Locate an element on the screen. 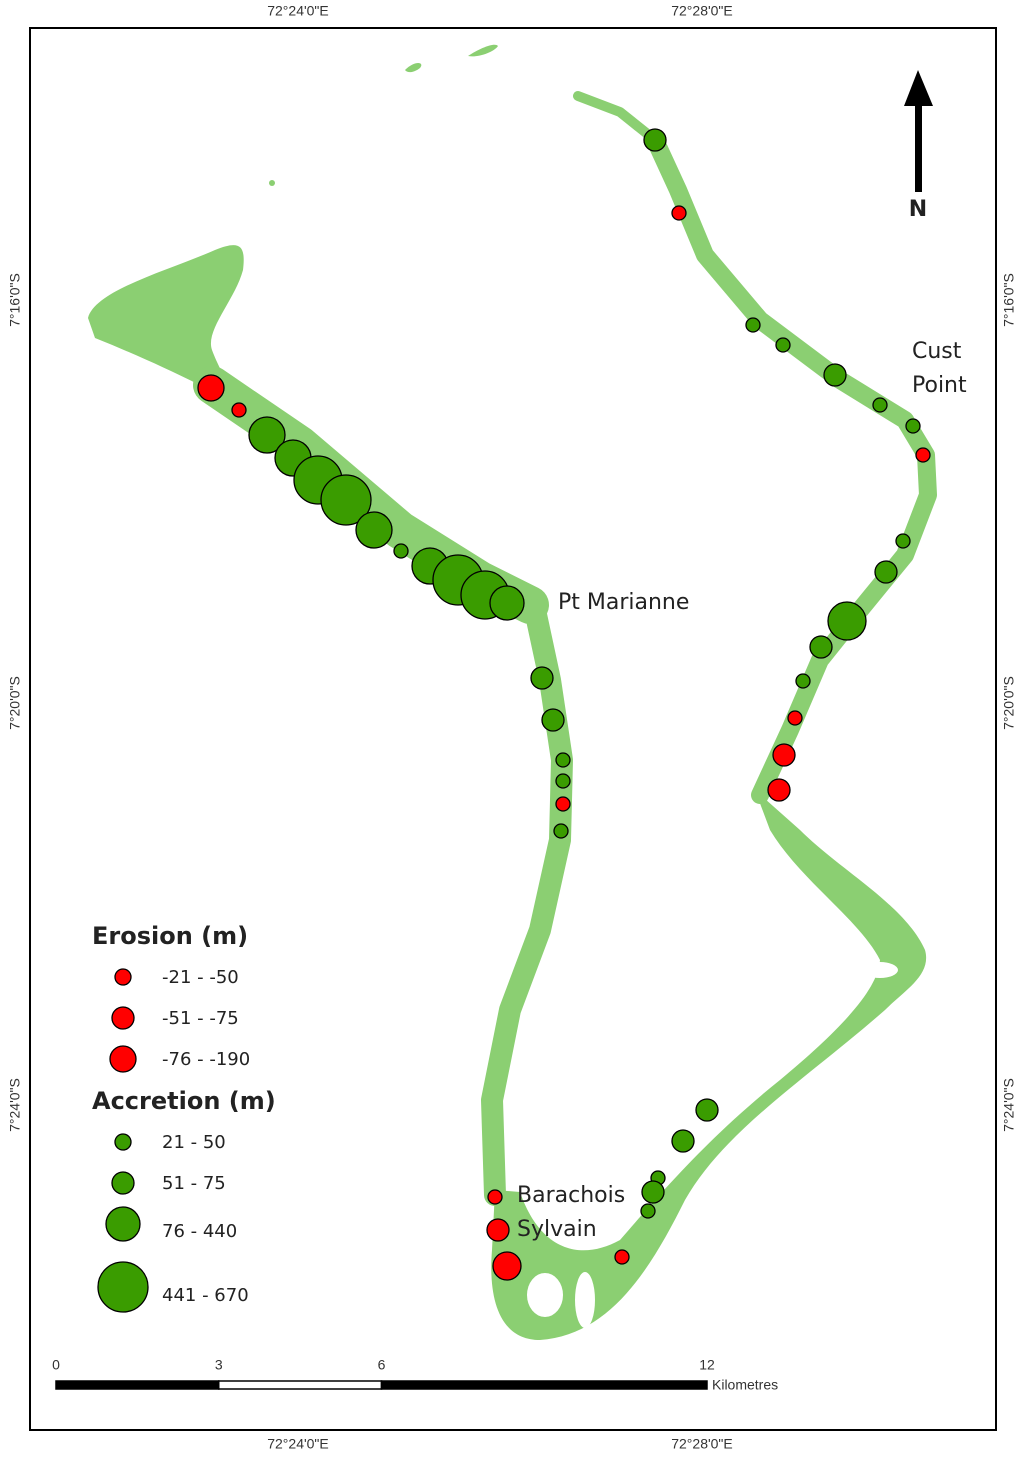 This screenshot has height=1457, width=1024. legend-title: Erosion (m) is located at coordinates (170, 936).